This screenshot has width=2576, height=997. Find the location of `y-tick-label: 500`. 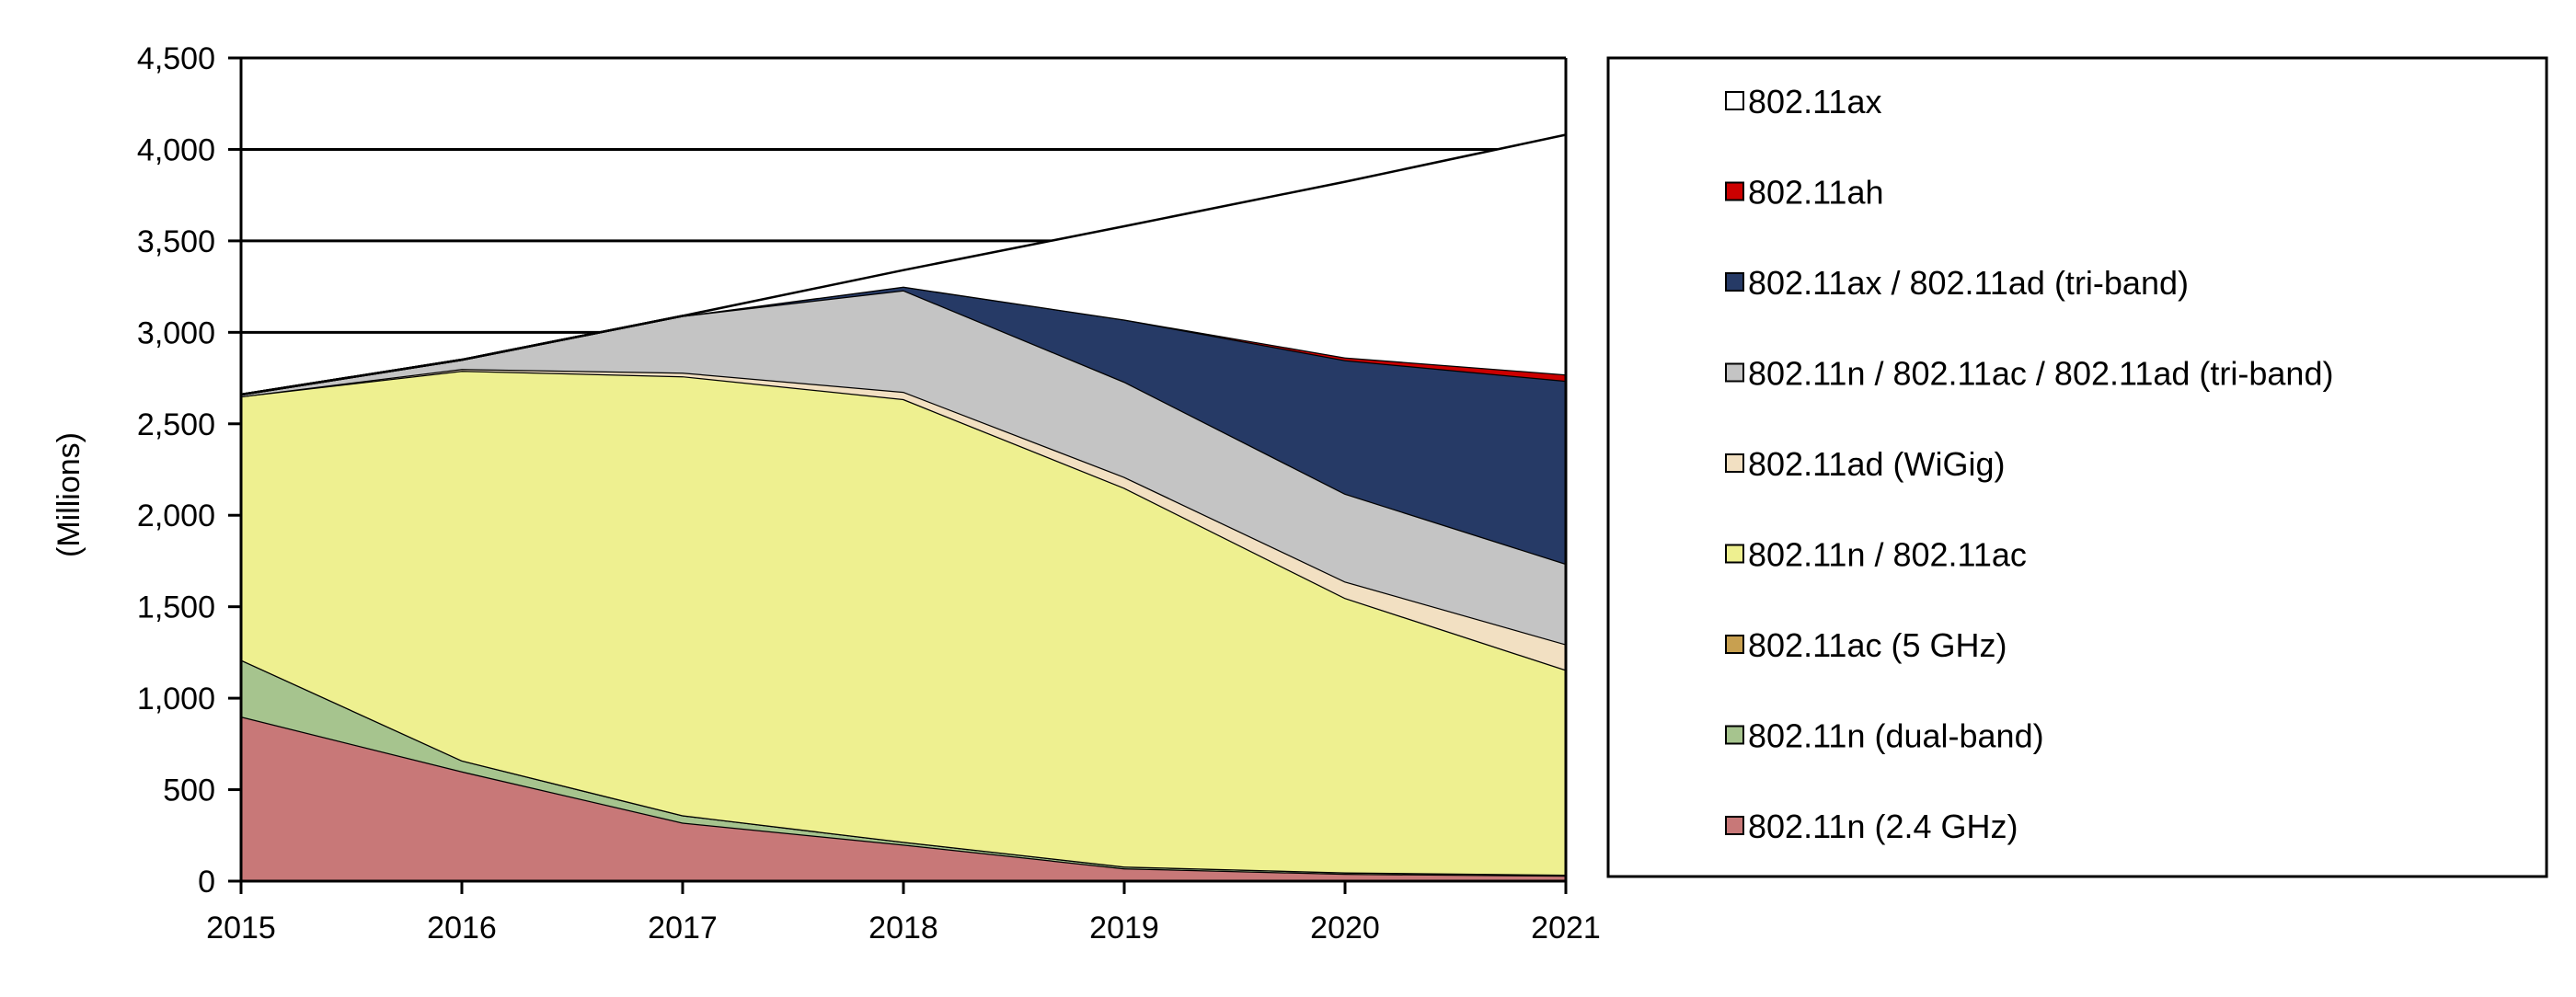

y-tick-label: 500 is located at coordinates (189, 791).